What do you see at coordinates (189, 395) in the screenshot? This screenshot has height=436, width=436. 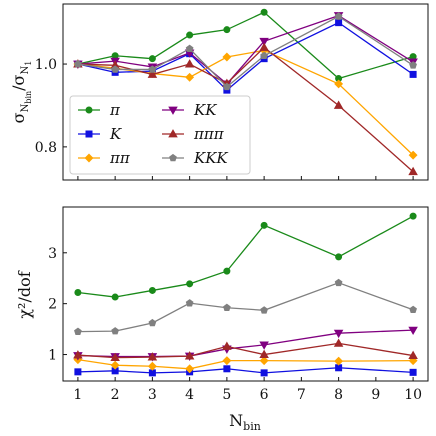 I see `x-tick-label-4: 4` at bounding box center [189, 395].